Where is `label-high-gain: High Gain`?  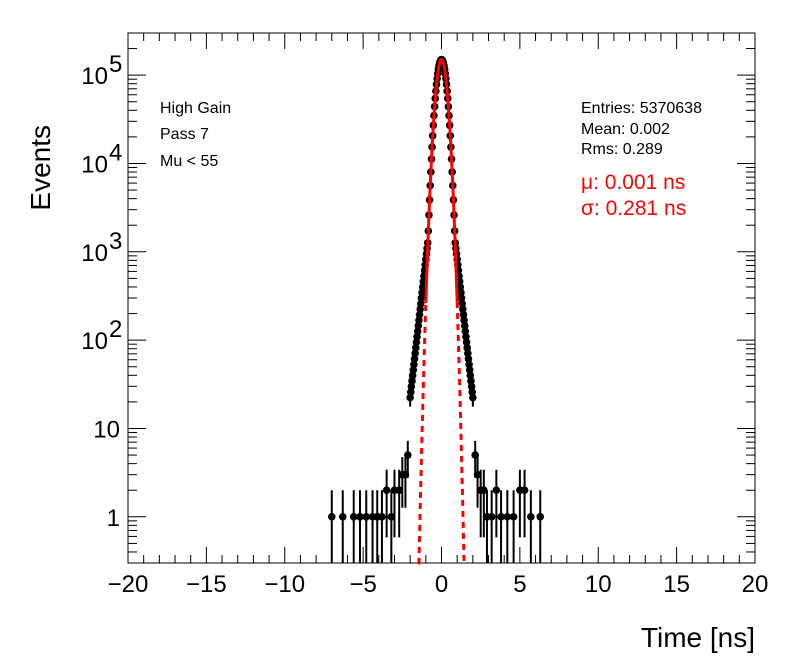
label-high-gain: High Gain is located at coordinates (195, 108).